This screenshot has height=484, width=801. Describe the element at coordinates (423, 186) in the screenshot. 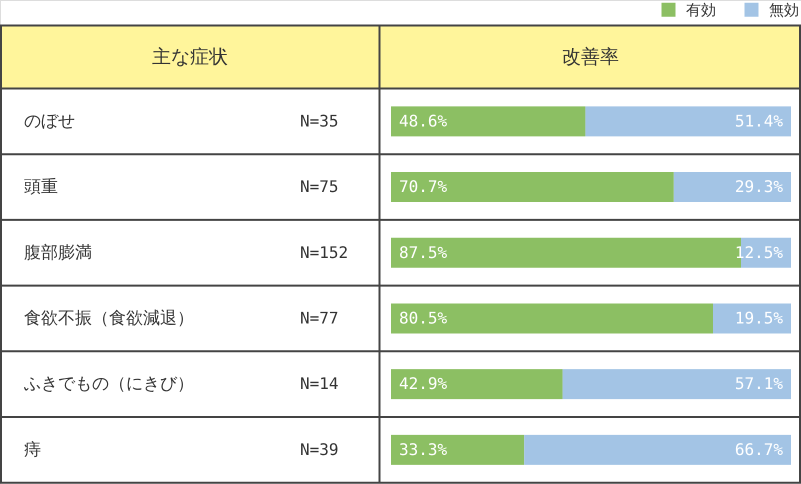

I see `data-label: 70.7%` at that location.